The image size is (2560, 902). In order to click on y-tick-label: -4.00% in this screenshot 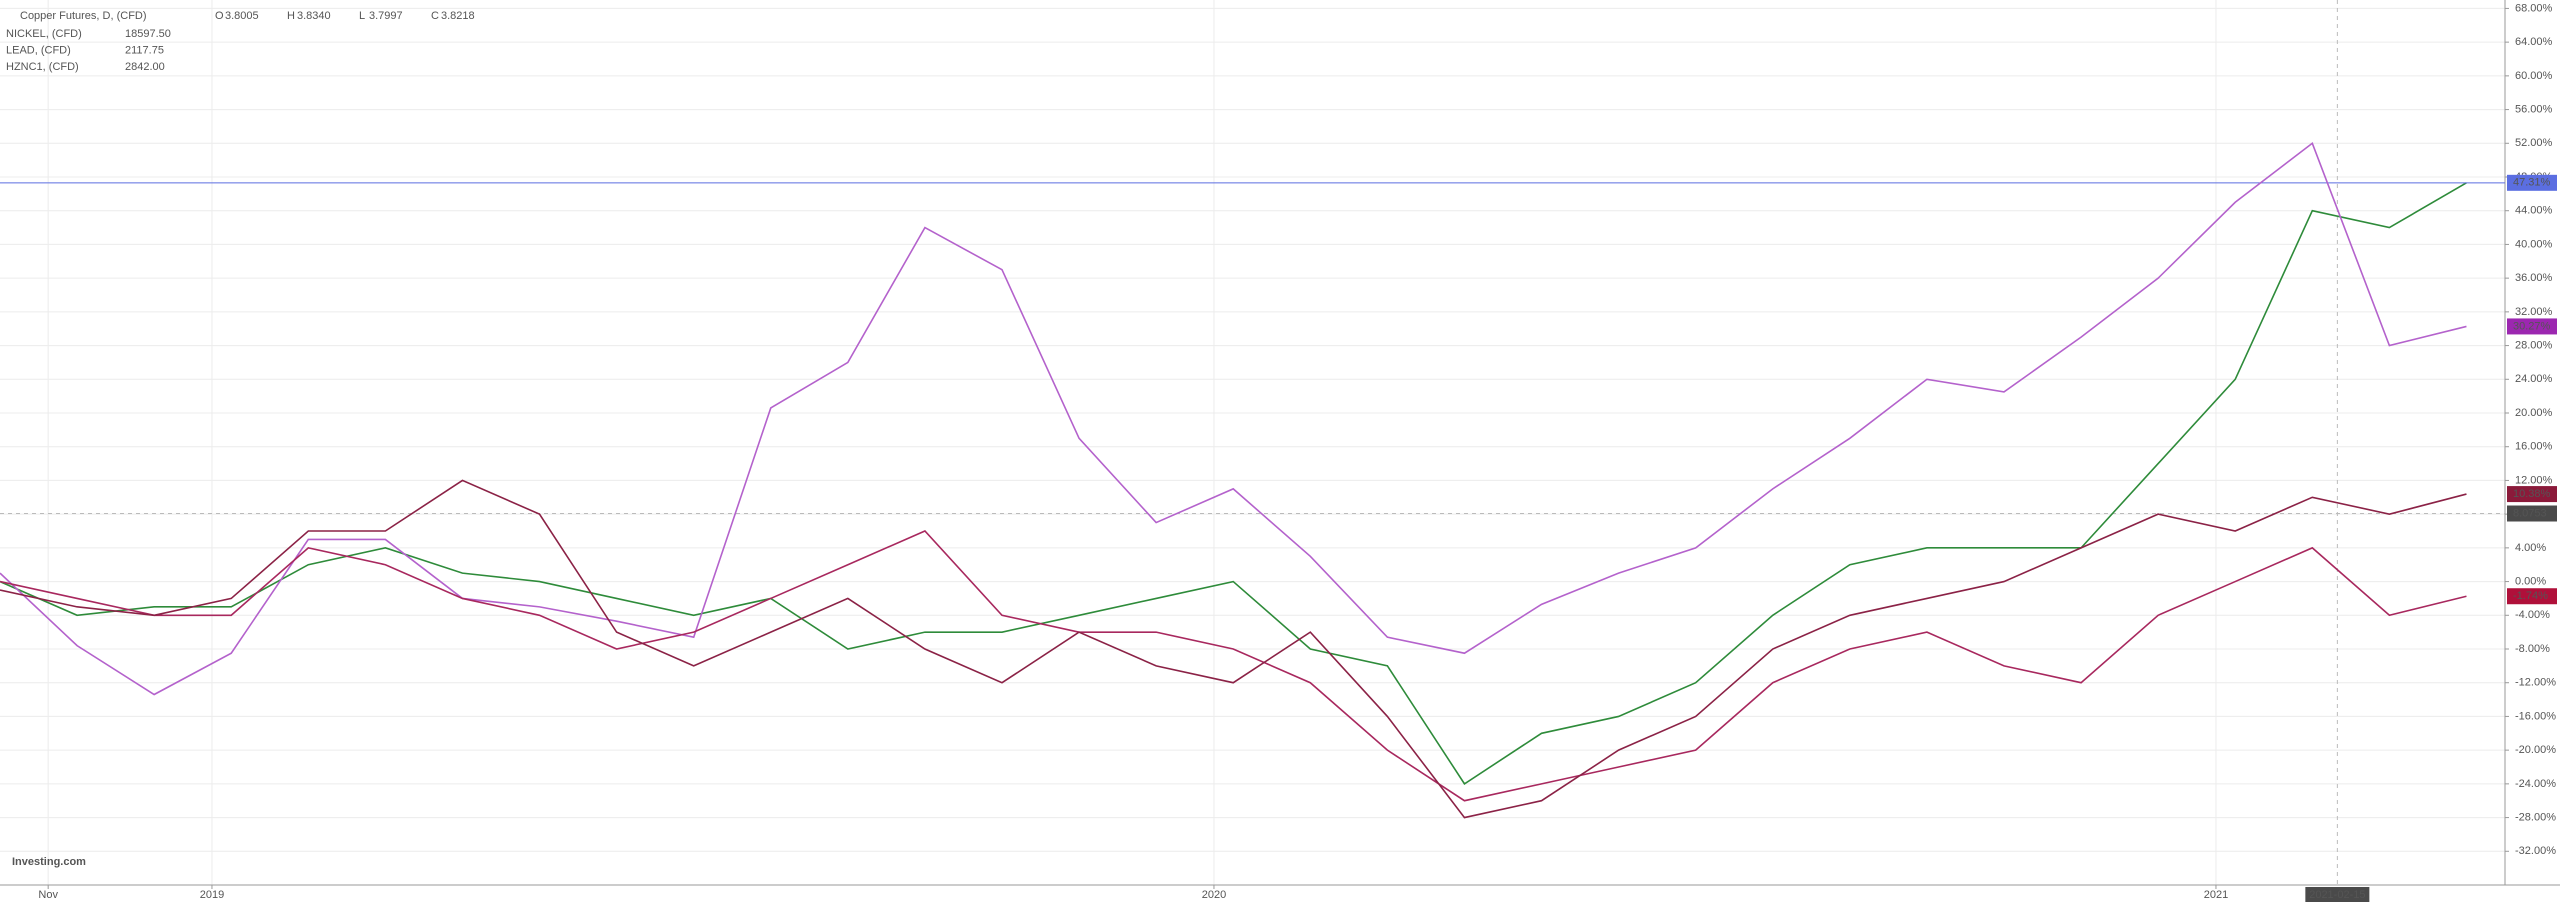, I will do `click(2532, 615)`.